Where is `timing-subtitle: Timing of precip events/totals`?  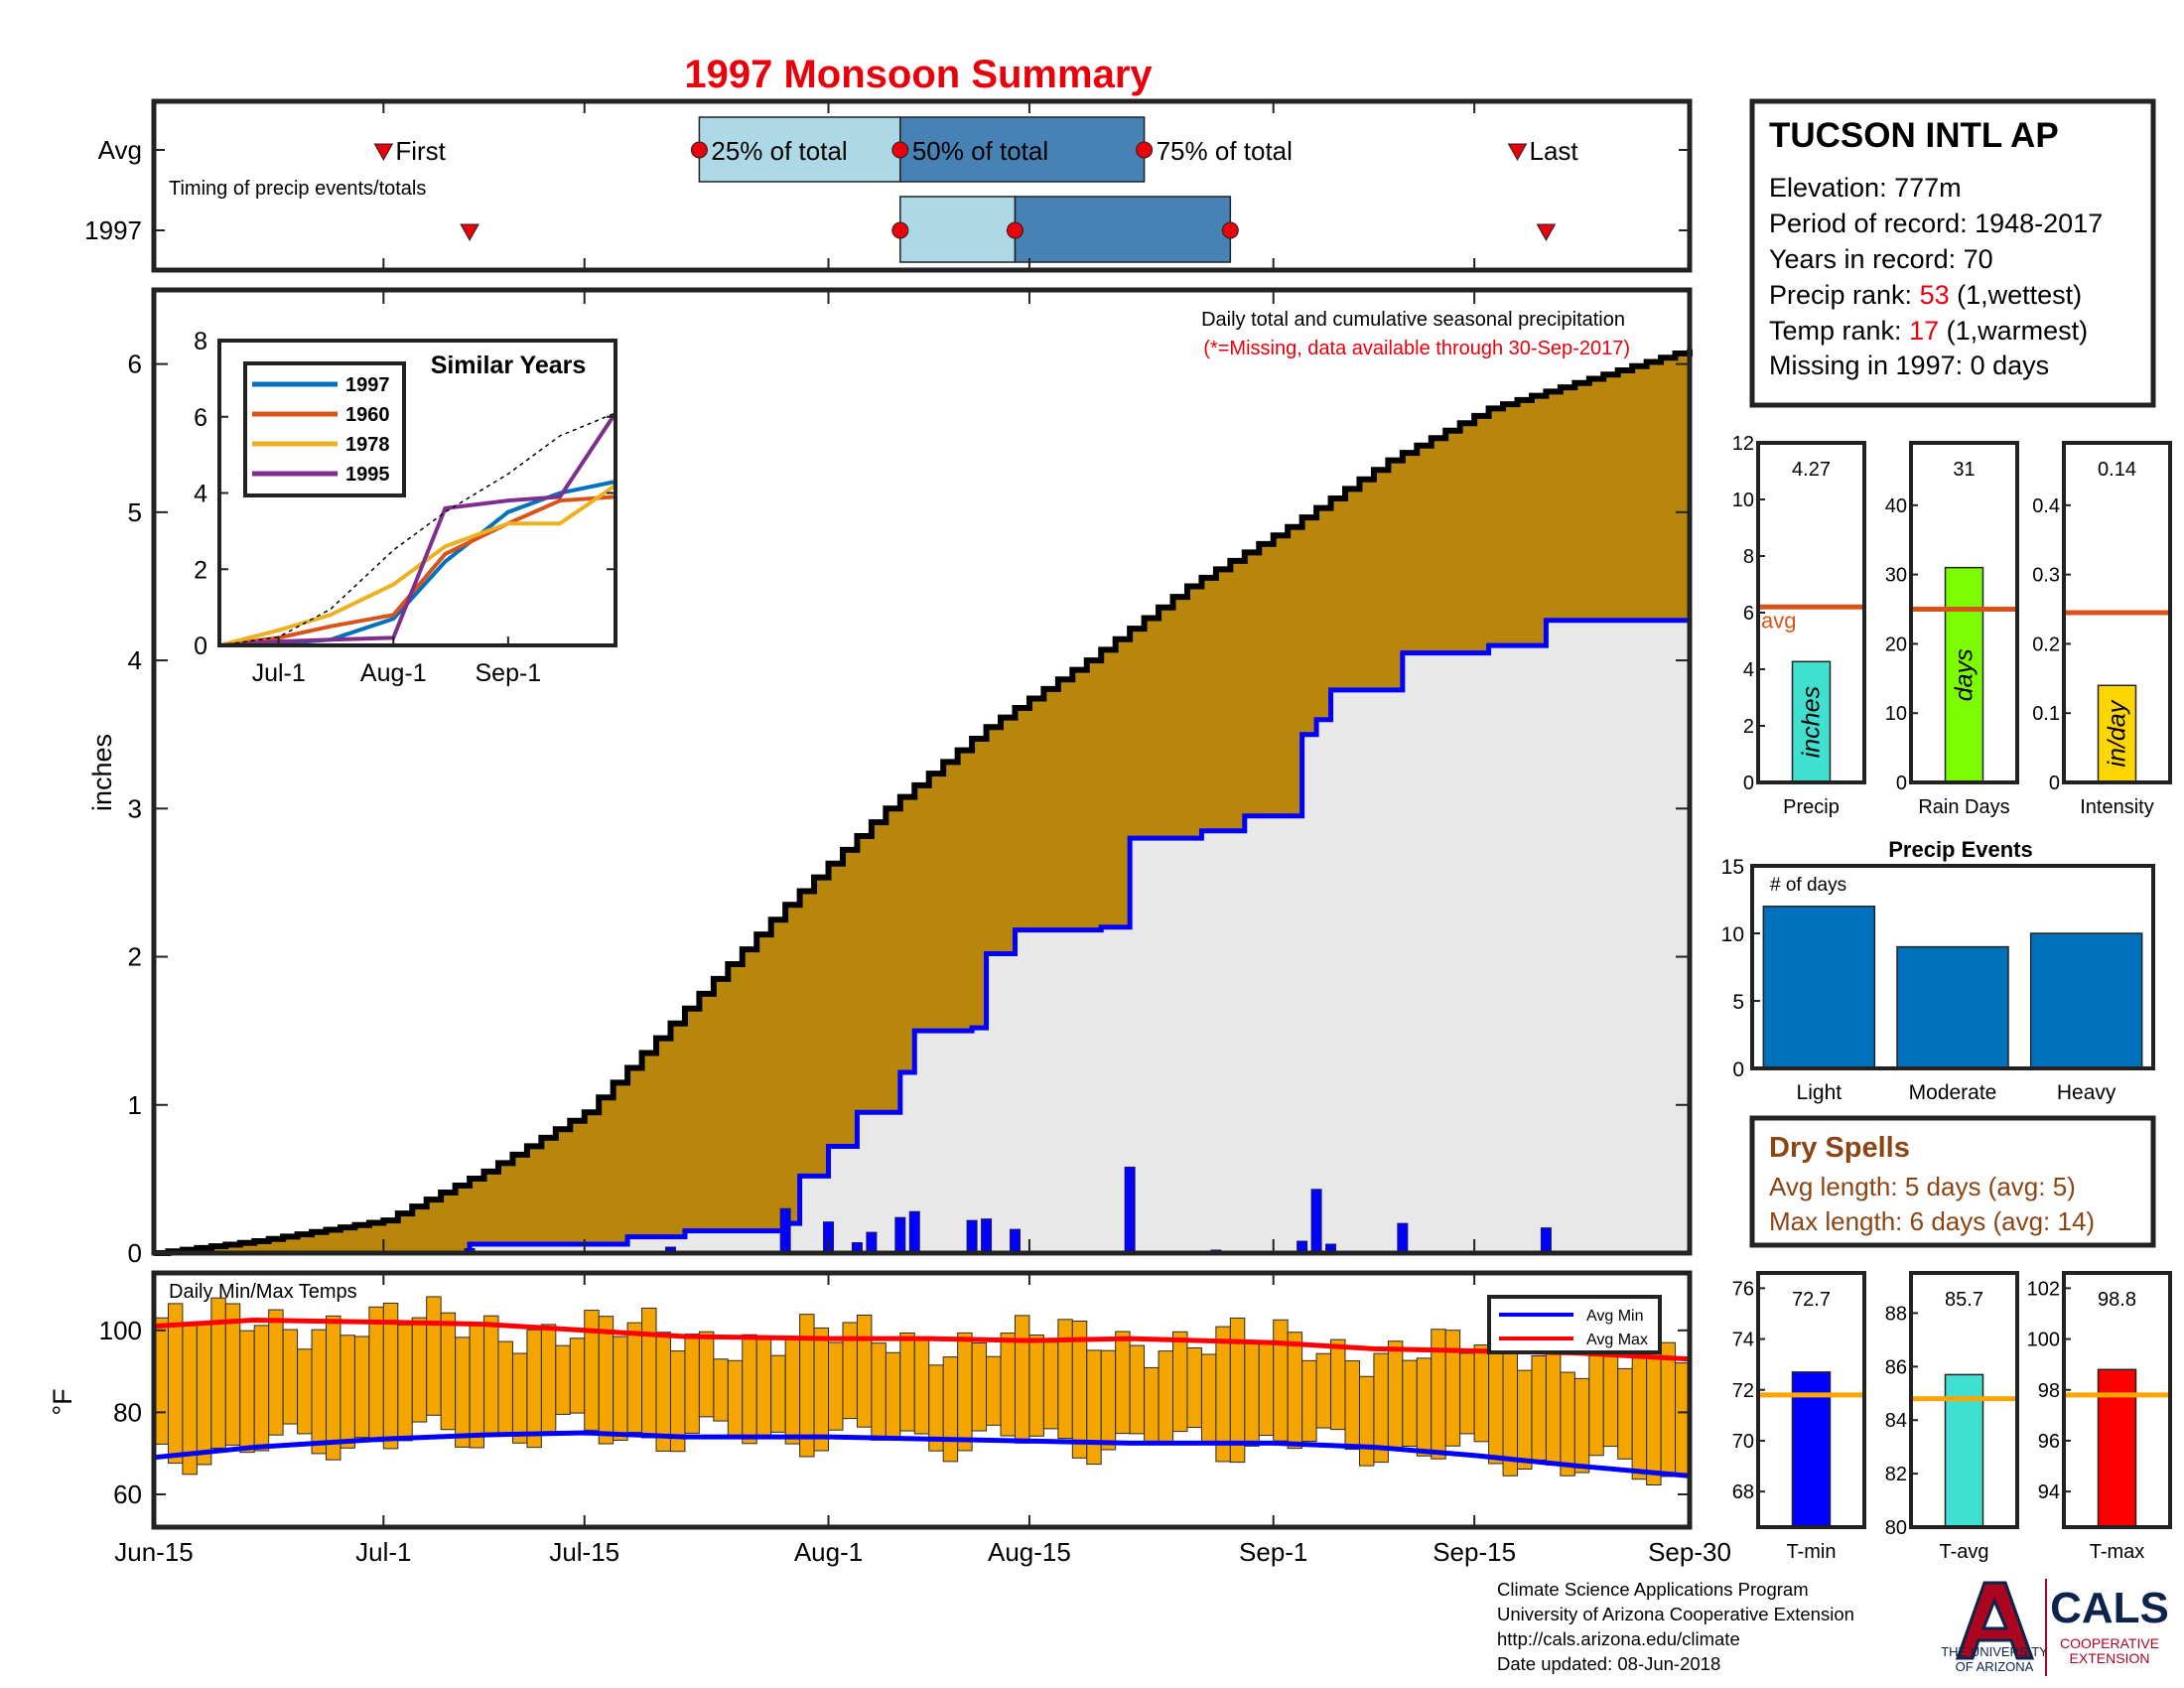 timing-subtitle: Timing of precip events/totals is located at coordinates (297, 189).